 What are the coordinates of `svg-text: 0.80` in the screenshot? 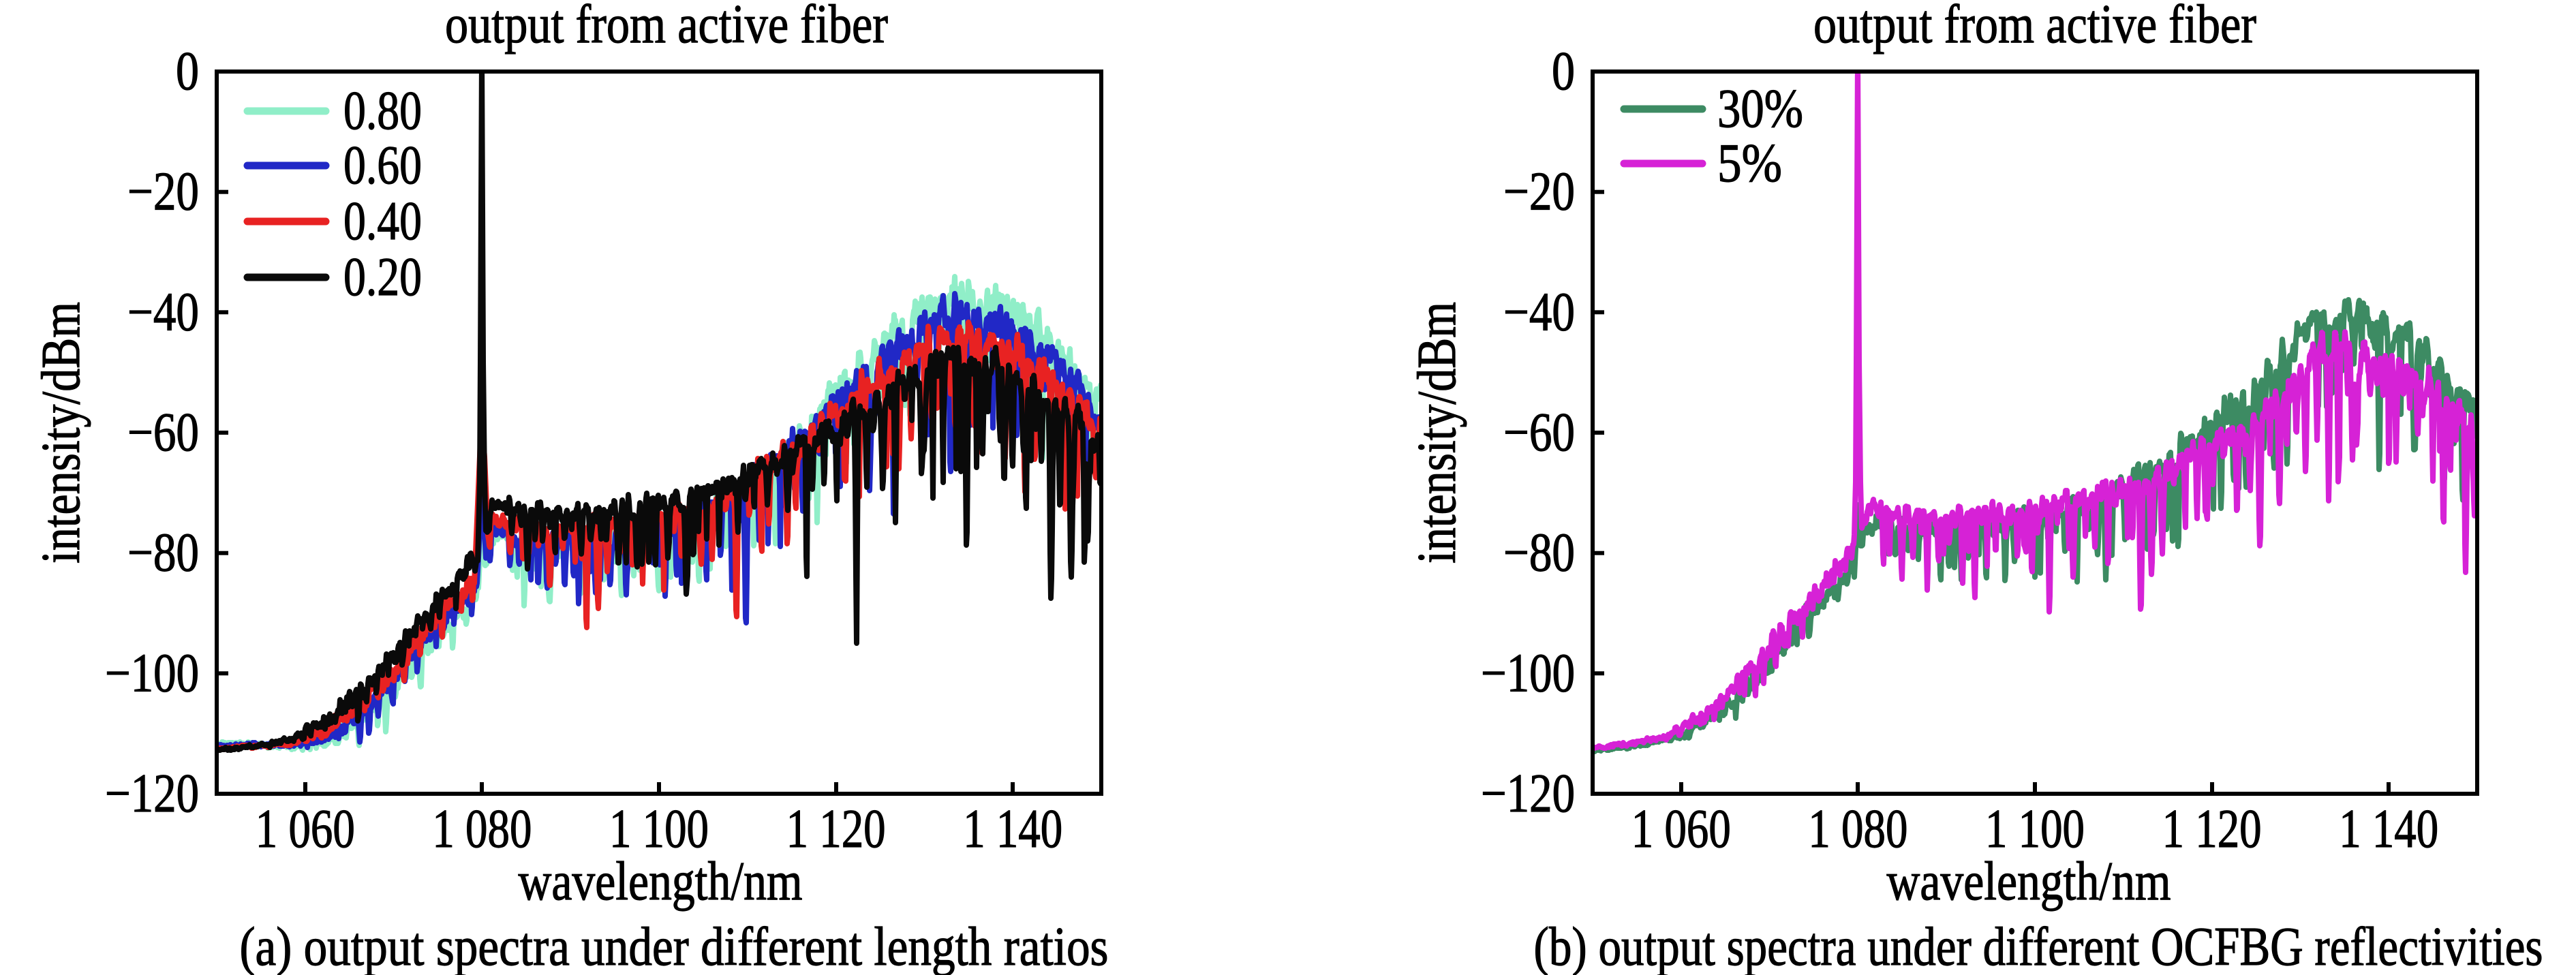 It's located at (382, 111).